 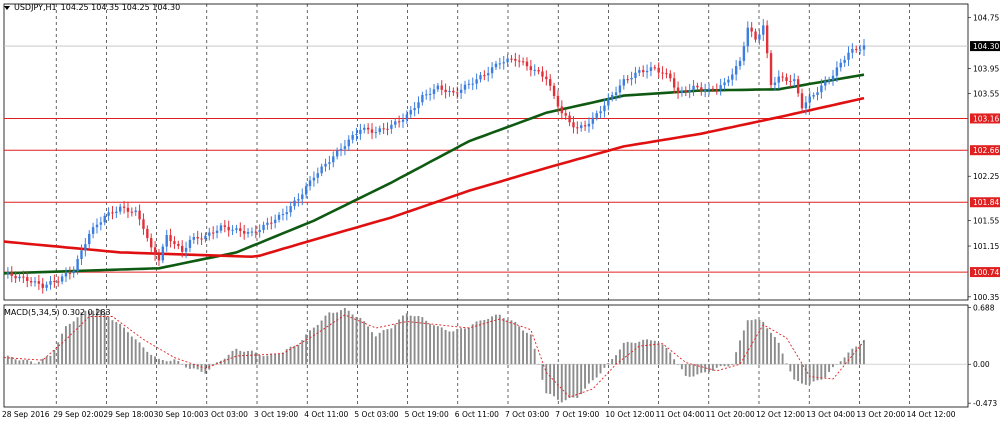 What do you see at coordinates (986, 297) in the screenshot?
I see `y-tick-label: 100.35` at bounding box center [986, 297].